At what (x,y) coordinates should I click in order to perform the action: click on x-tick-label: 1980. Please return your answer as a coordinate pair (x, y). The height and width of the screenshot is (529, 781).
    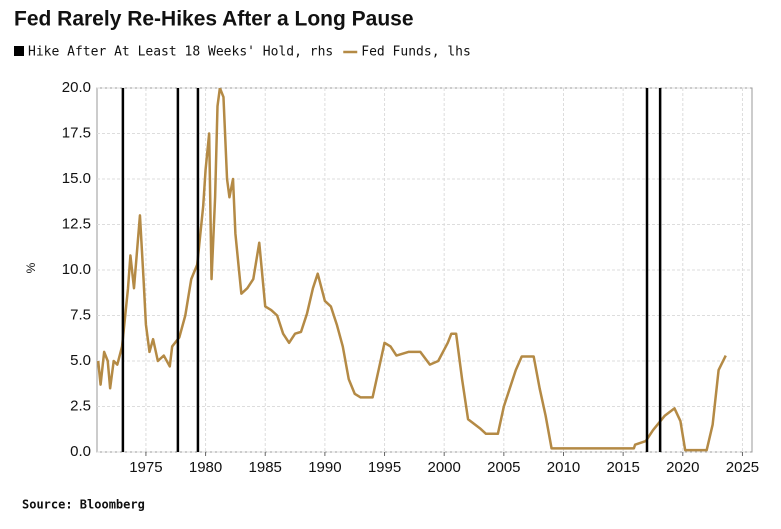
    Looking at the image, I should click on (205, 467).